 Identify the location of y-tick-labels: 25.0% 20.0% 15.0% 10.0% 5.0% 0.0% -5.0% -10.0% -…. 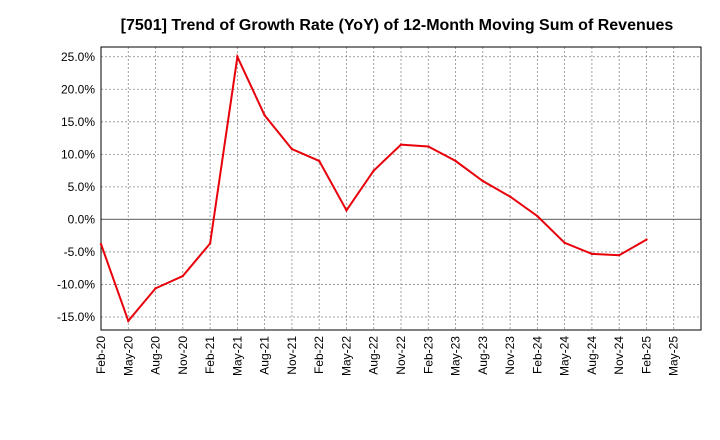
(76, 187).